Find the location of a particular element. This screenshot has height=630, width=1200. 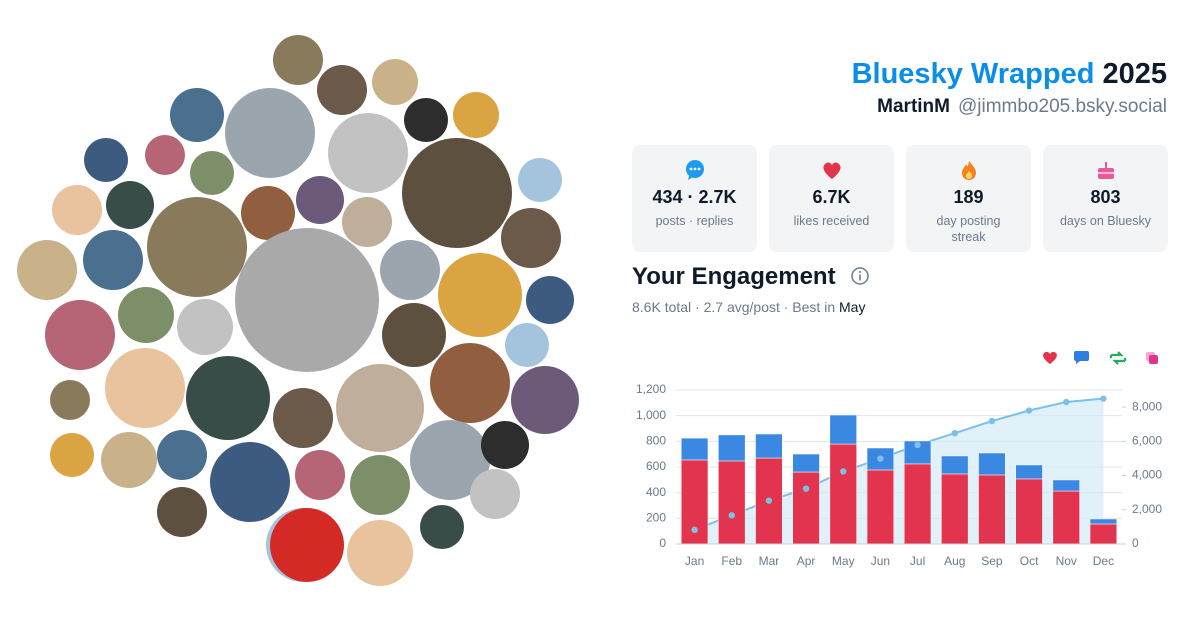

legend is located at coordinates (1100, 358).